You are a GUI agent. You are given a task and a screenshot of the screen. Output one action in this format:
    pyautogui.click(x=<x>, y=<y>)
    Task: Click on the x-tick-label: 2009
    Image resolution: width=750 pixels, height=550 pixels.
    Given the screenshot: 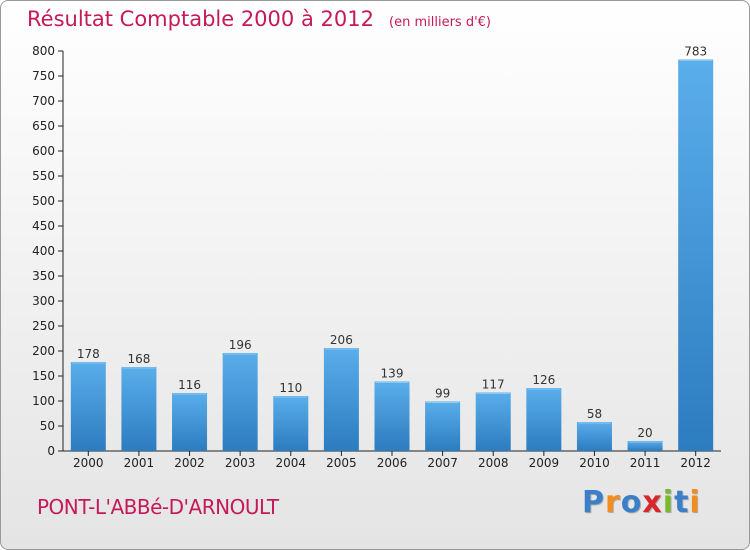 What is the action you would take?
    pyautogui.click(x=544, y=463)
    